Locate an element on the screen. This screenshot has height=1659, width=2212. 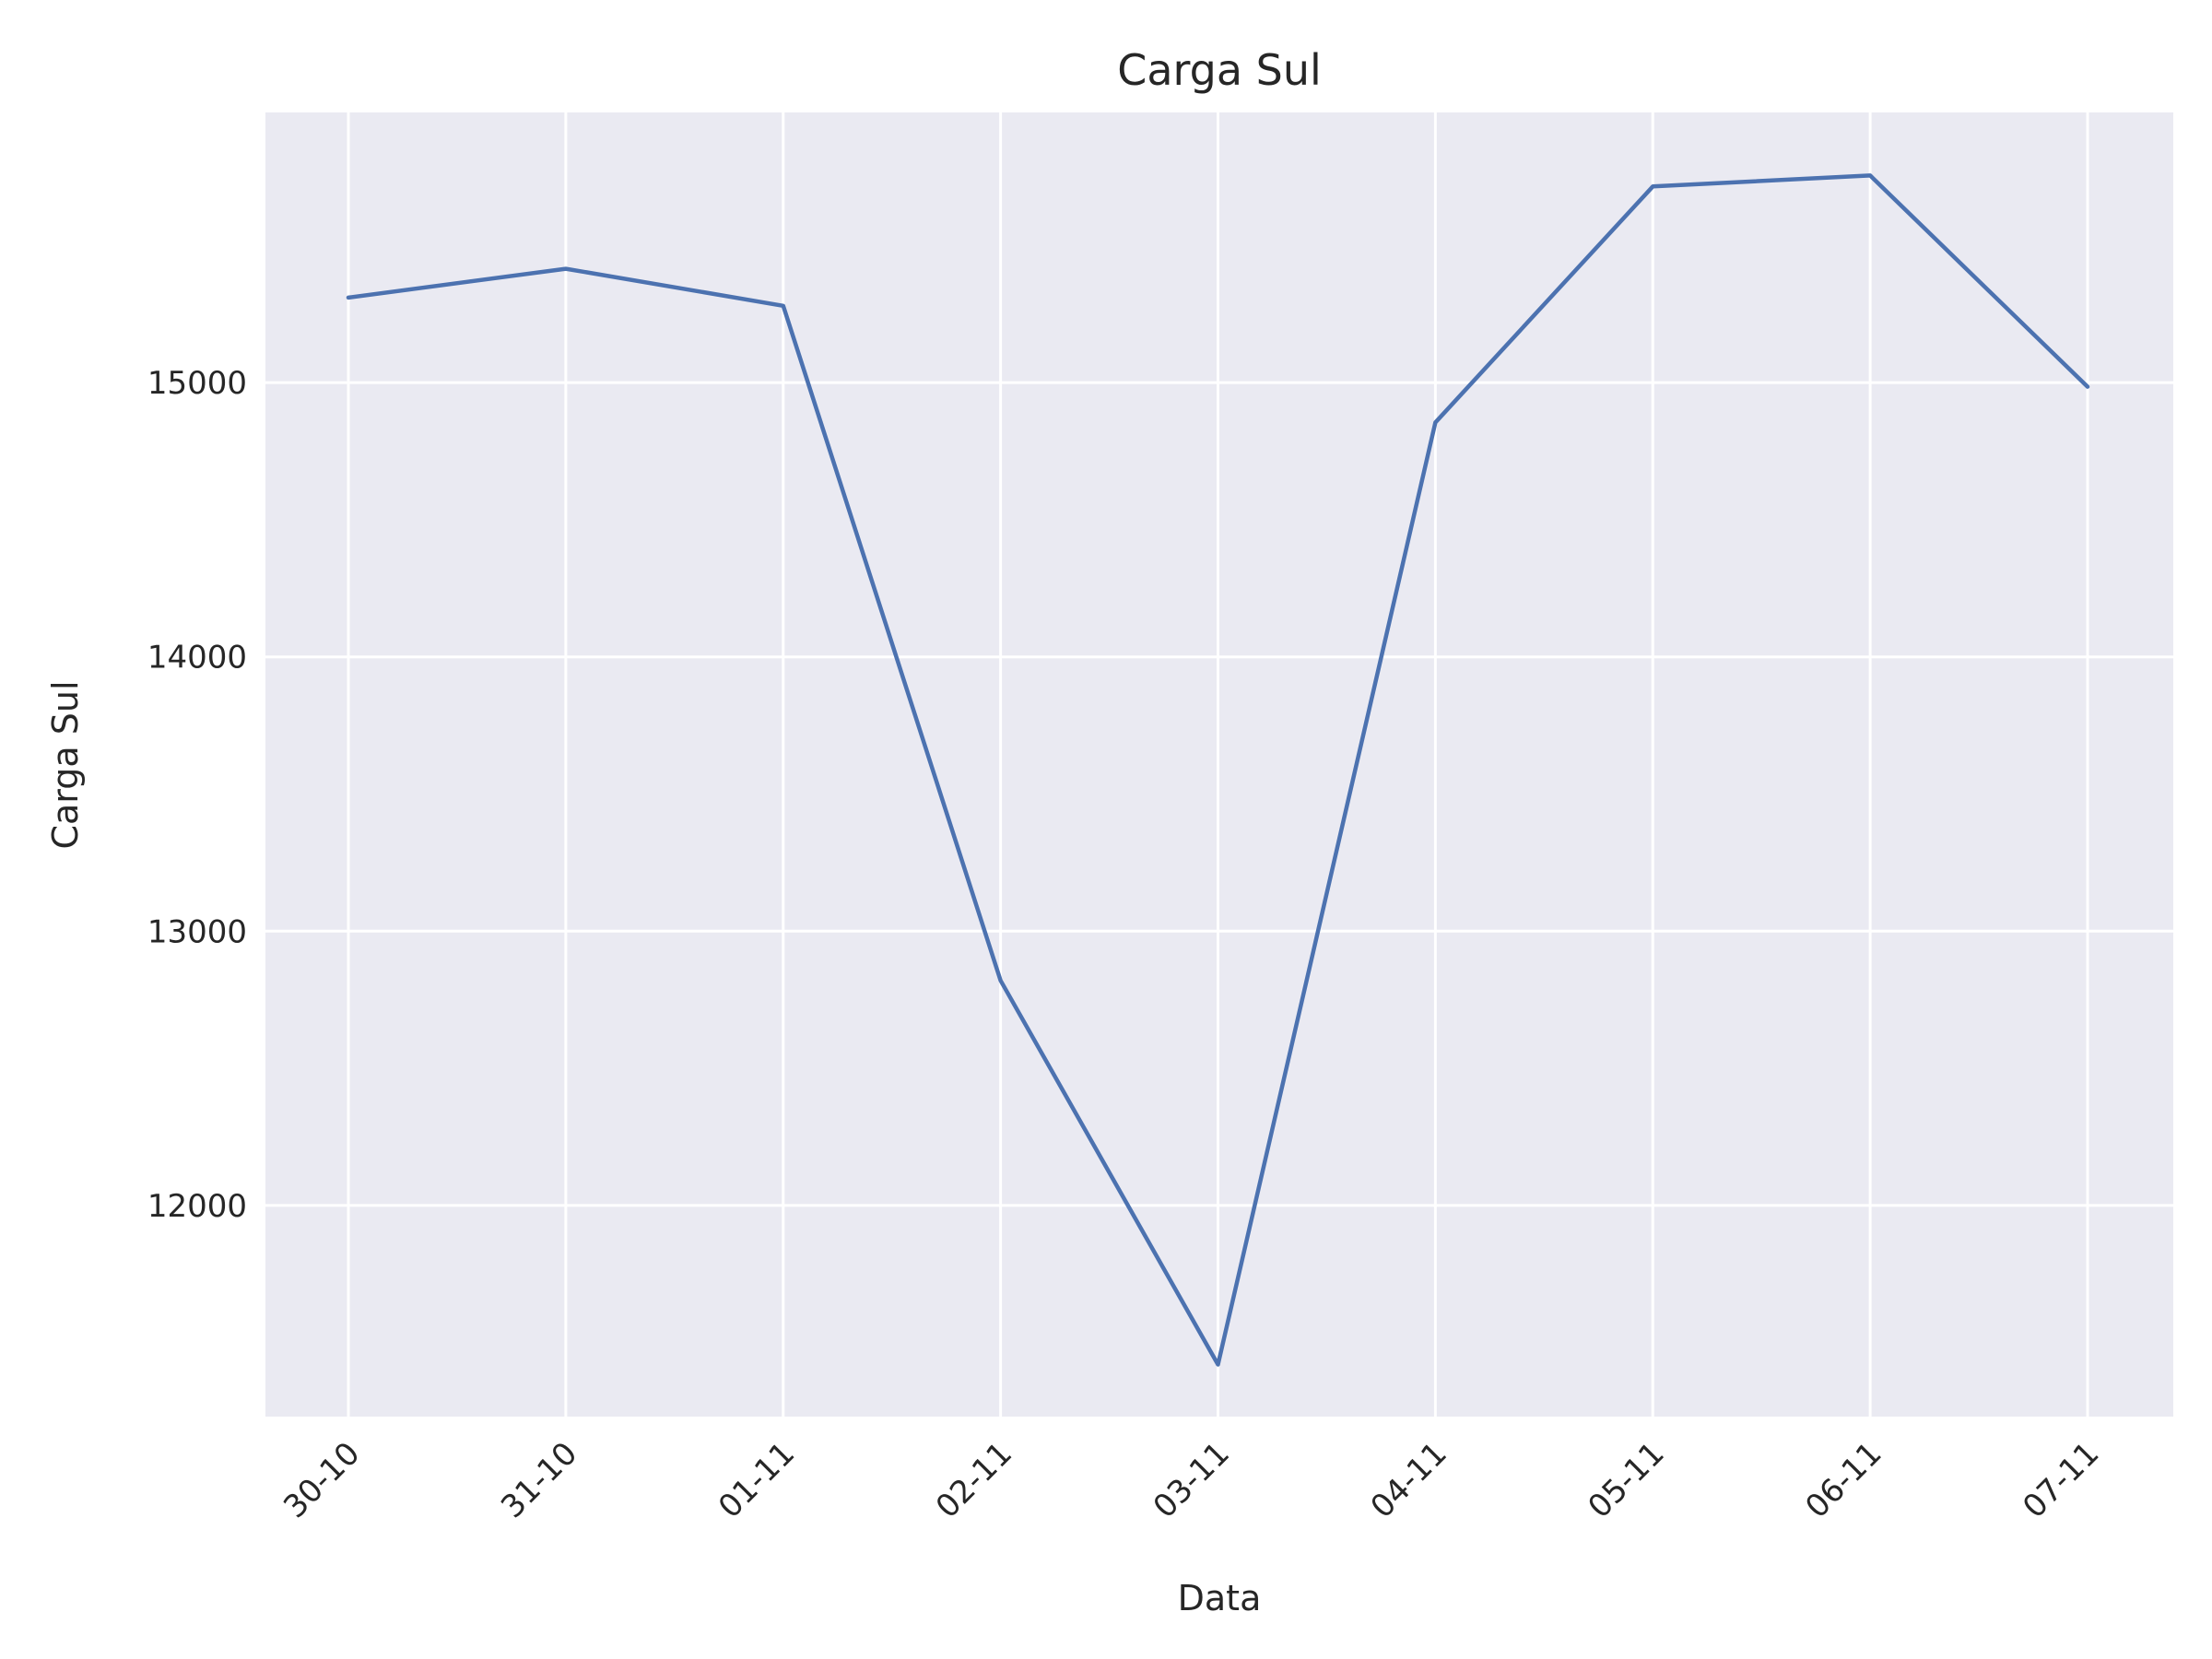
x-axis-label: Data is located at coordinates (1220, 1598).